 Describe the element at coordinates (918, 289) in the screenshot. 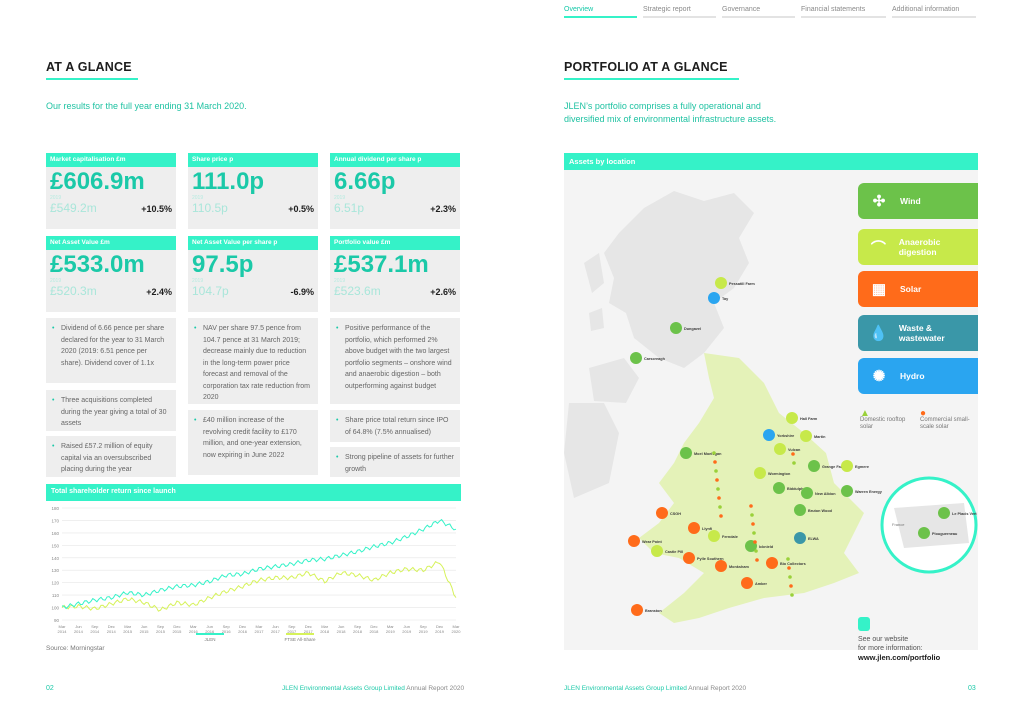

I see `legend-solar: ▦ Solar` at that location.